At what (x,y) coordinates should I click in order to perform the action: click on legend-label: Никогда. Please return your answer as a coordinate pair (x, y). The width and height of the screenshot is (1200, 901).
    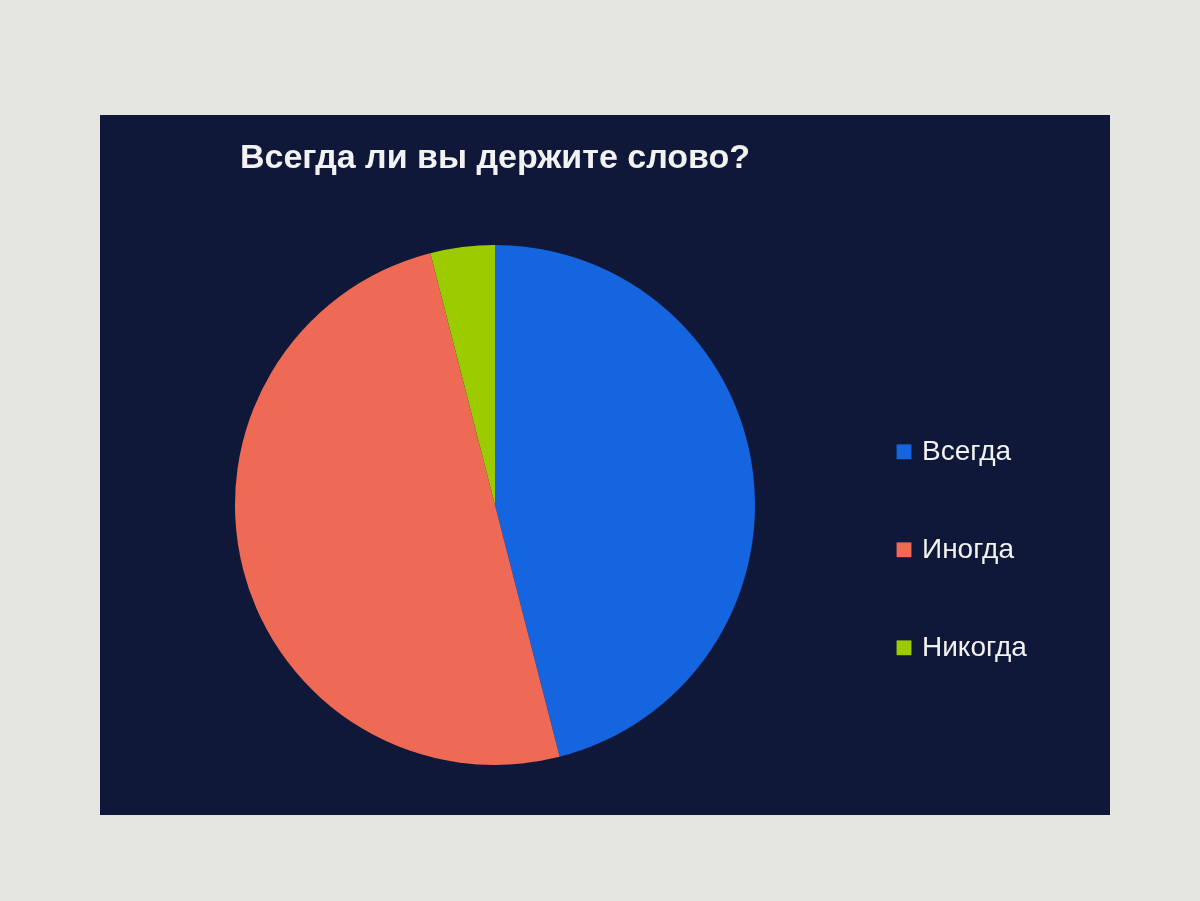
    Looking at the image, I should click on (975, 646).